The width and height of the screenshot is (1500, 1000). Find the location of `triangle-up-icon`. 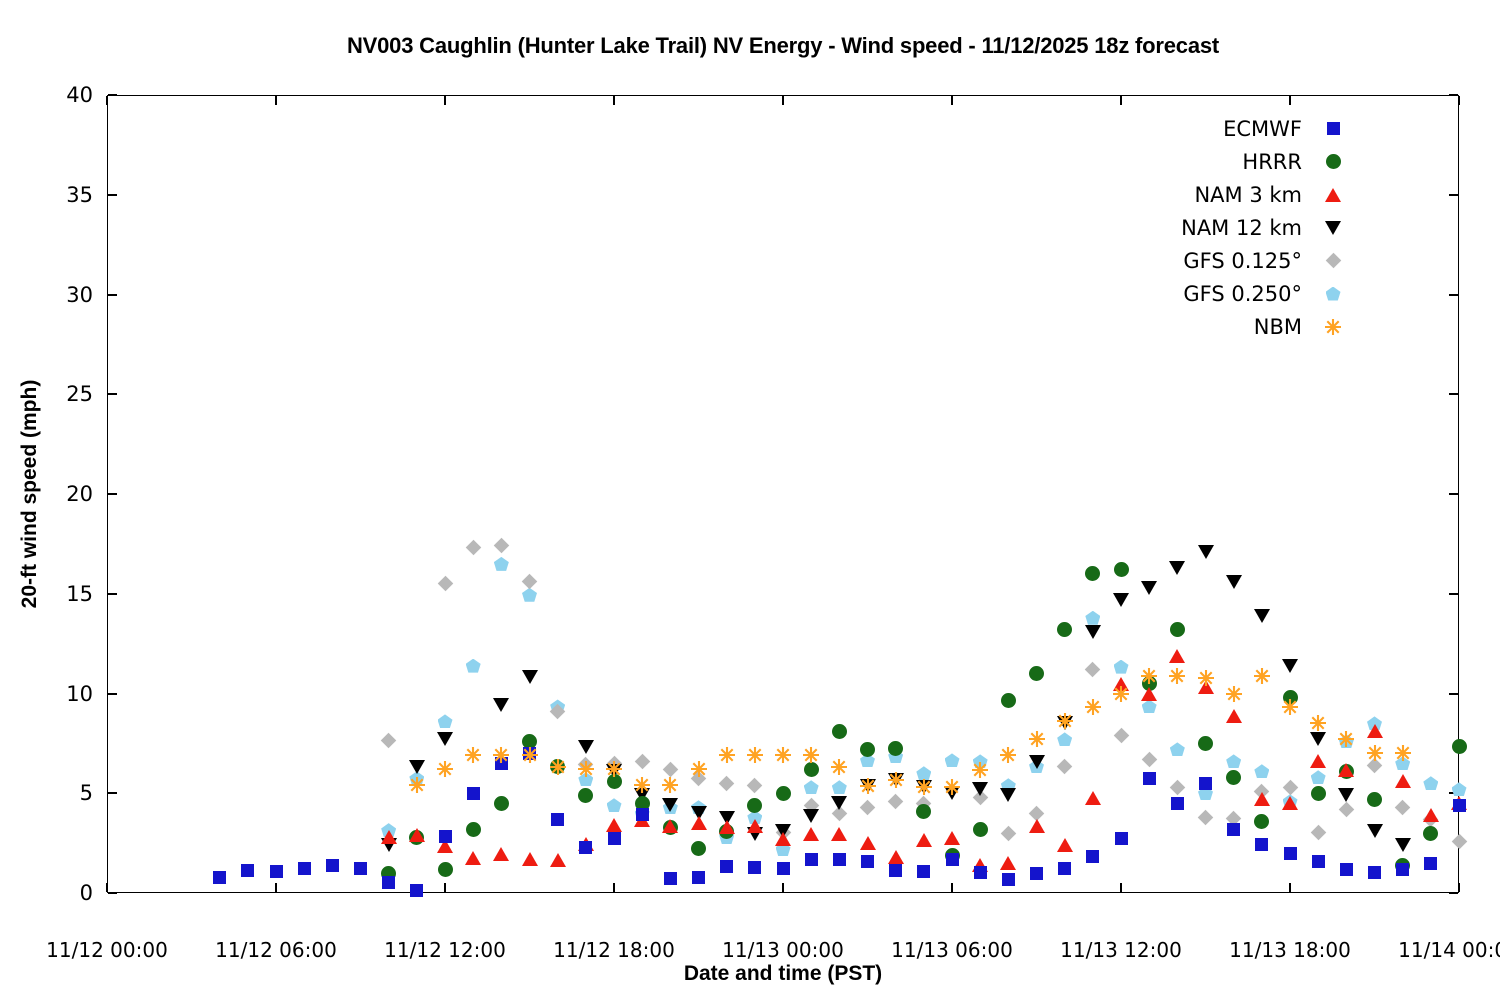

triangle-up-icon is located at coordinates (1333, 194).